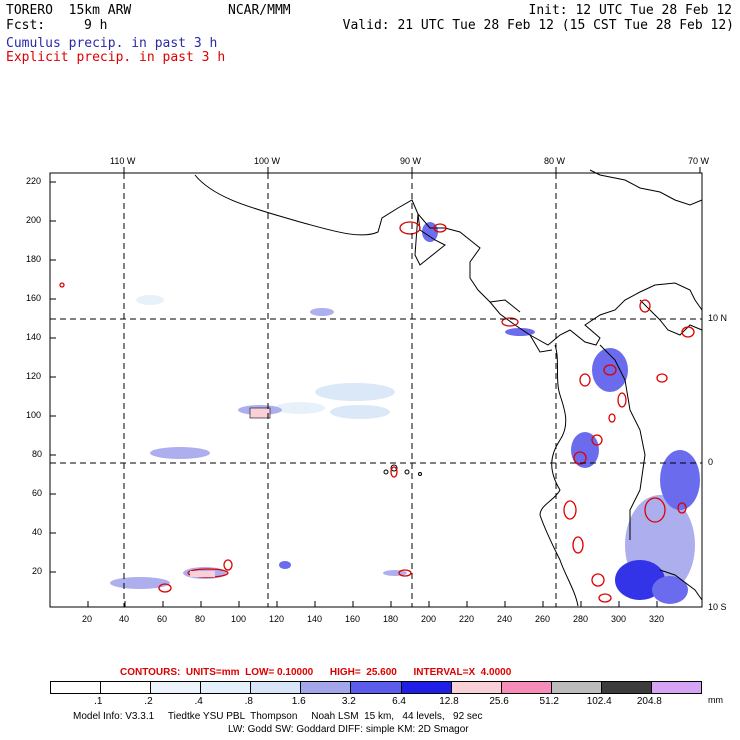 The width and height of the screenshot is (740, 740). Describe the element at coordinates (630, 10) in the screenshot. I see `init-time: Init: 12 UTC Tue 28 Feb 12` at that location.